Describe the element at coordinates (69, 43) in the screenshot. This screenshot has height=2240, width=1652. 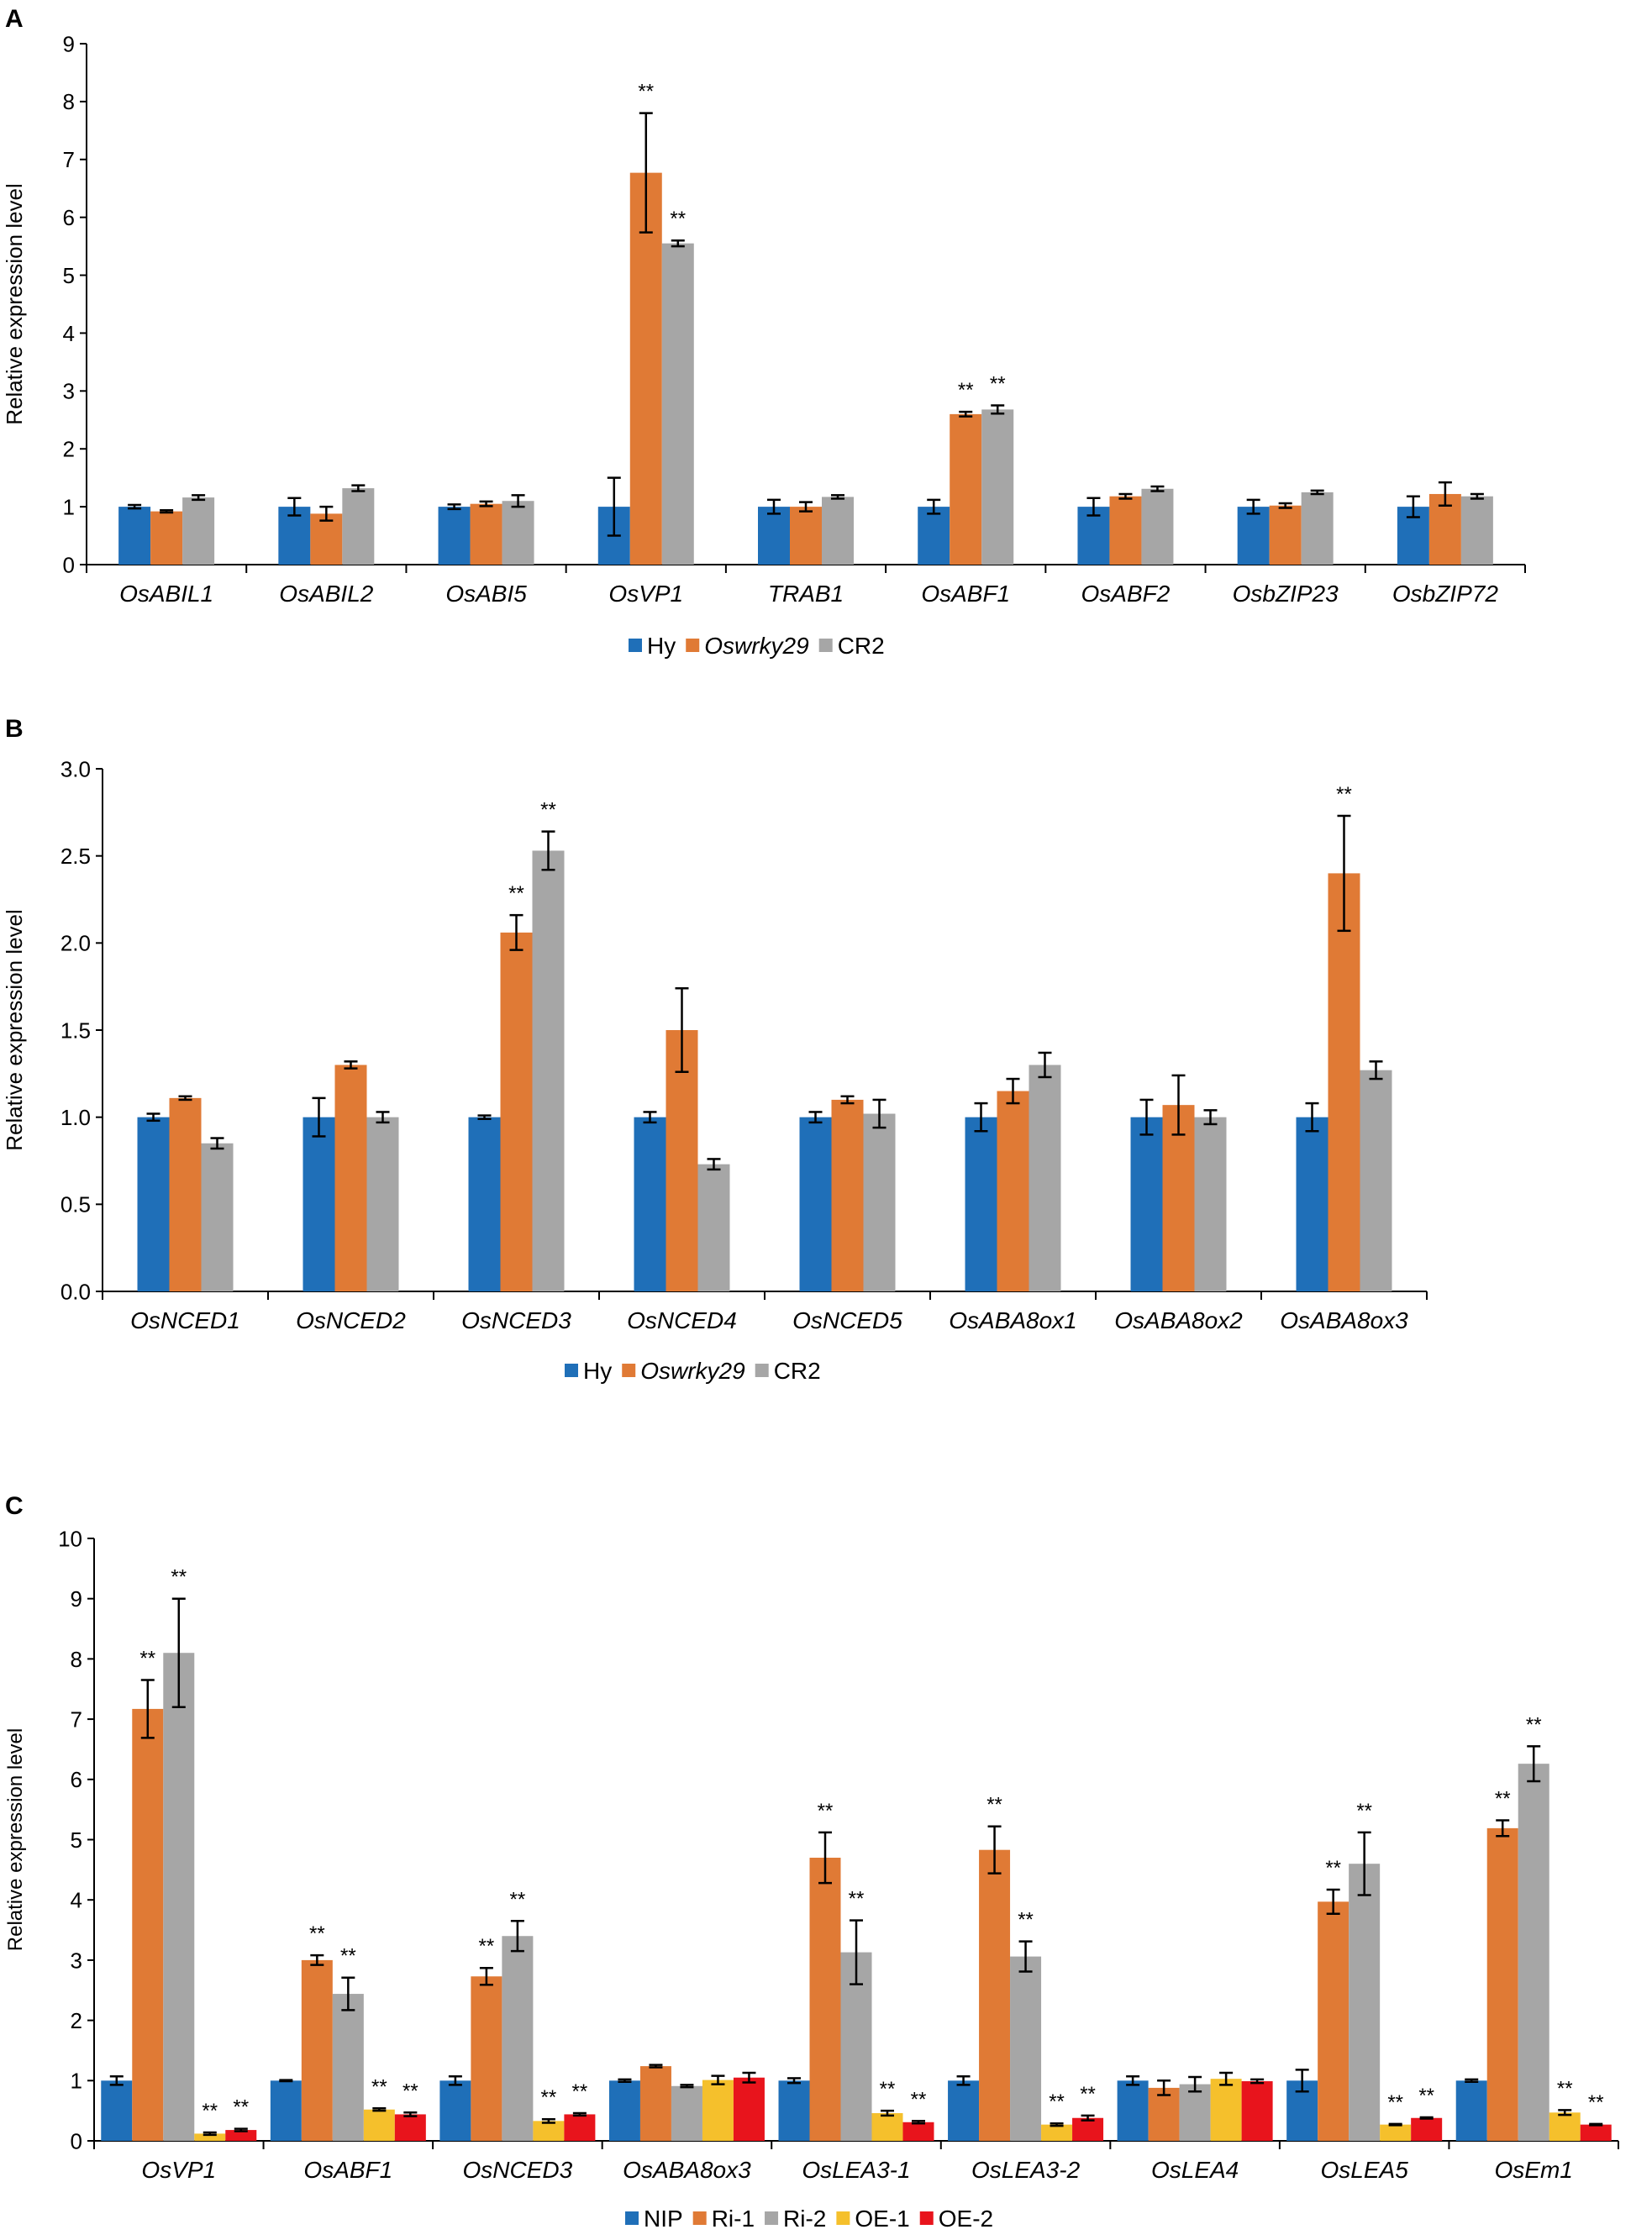
I see `y-tick-label: 9` at that location.